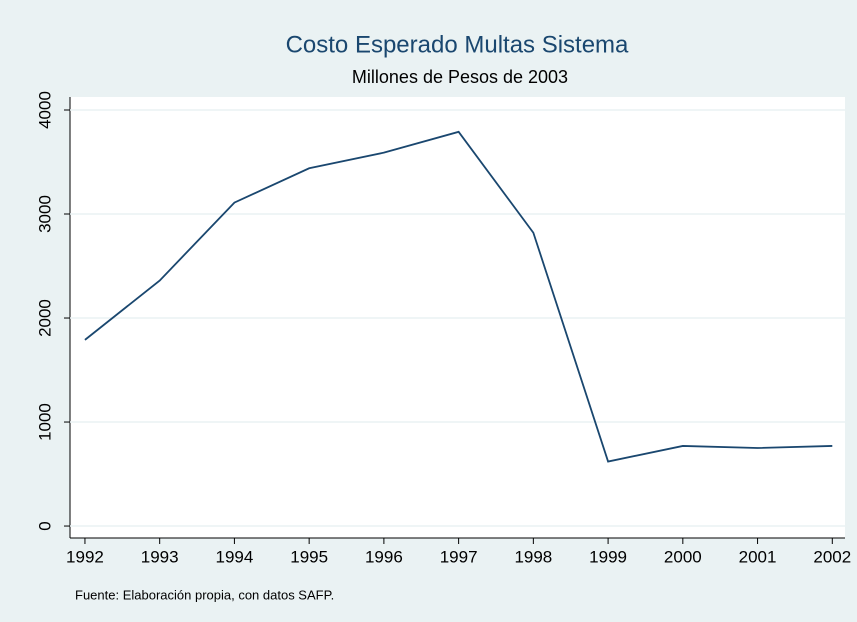 The width and height of the screenshot is (857, 622). I want to click on x-tick-label: 2002, so click(832, 556).